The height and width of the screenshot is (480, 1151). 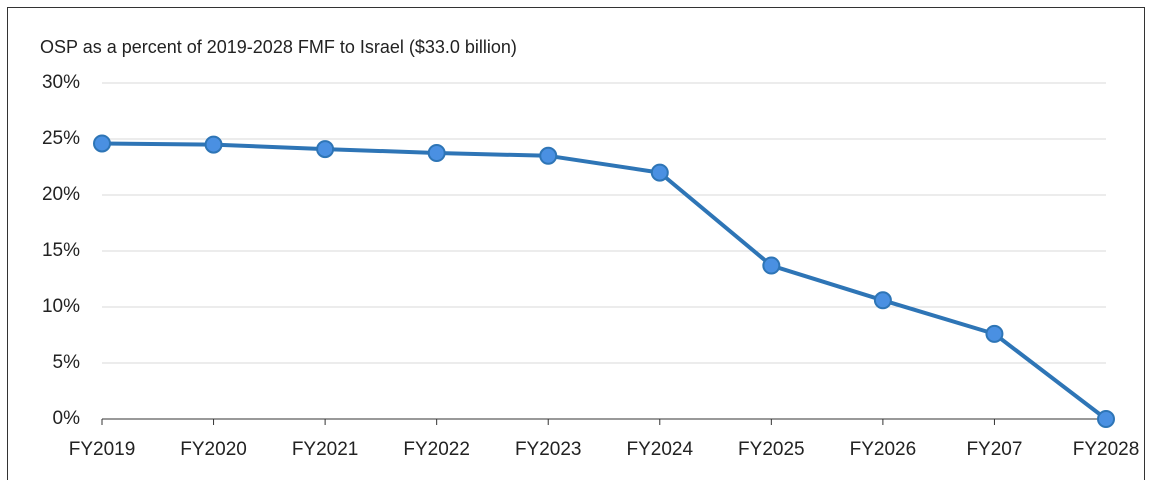 I want to click on x-tick-label: FY2023, so click(x=548, y=449).